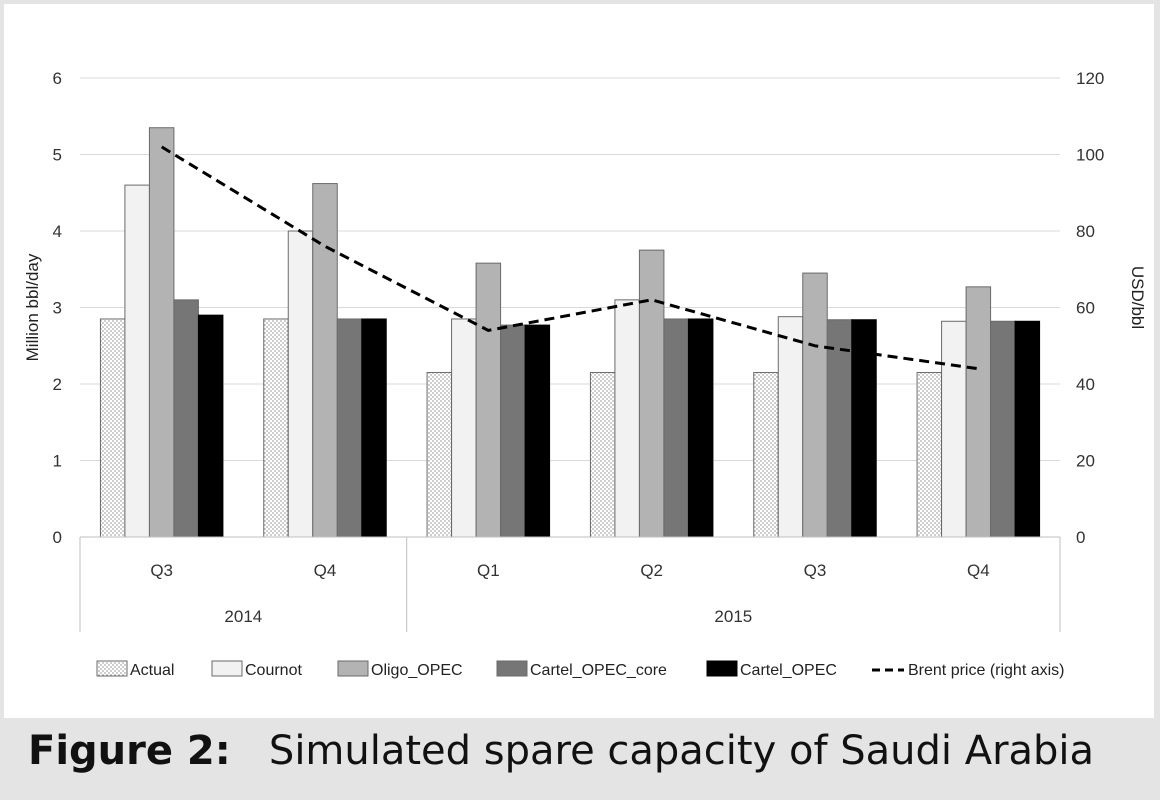  Describe the element at coordinates (273, 670) in the screenshot. I see `legend-label: Cournot` at that location.